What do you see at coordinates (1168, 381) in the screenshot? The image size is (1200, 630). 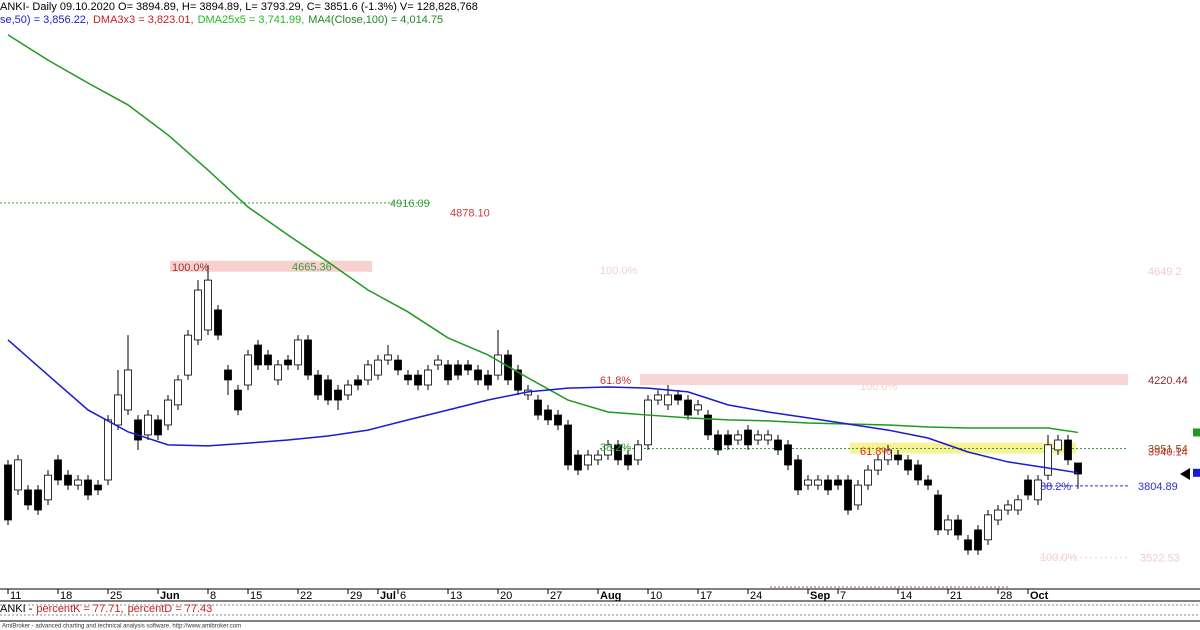 I see `level-label: 4220.44` at bounding box center [1168, 381].